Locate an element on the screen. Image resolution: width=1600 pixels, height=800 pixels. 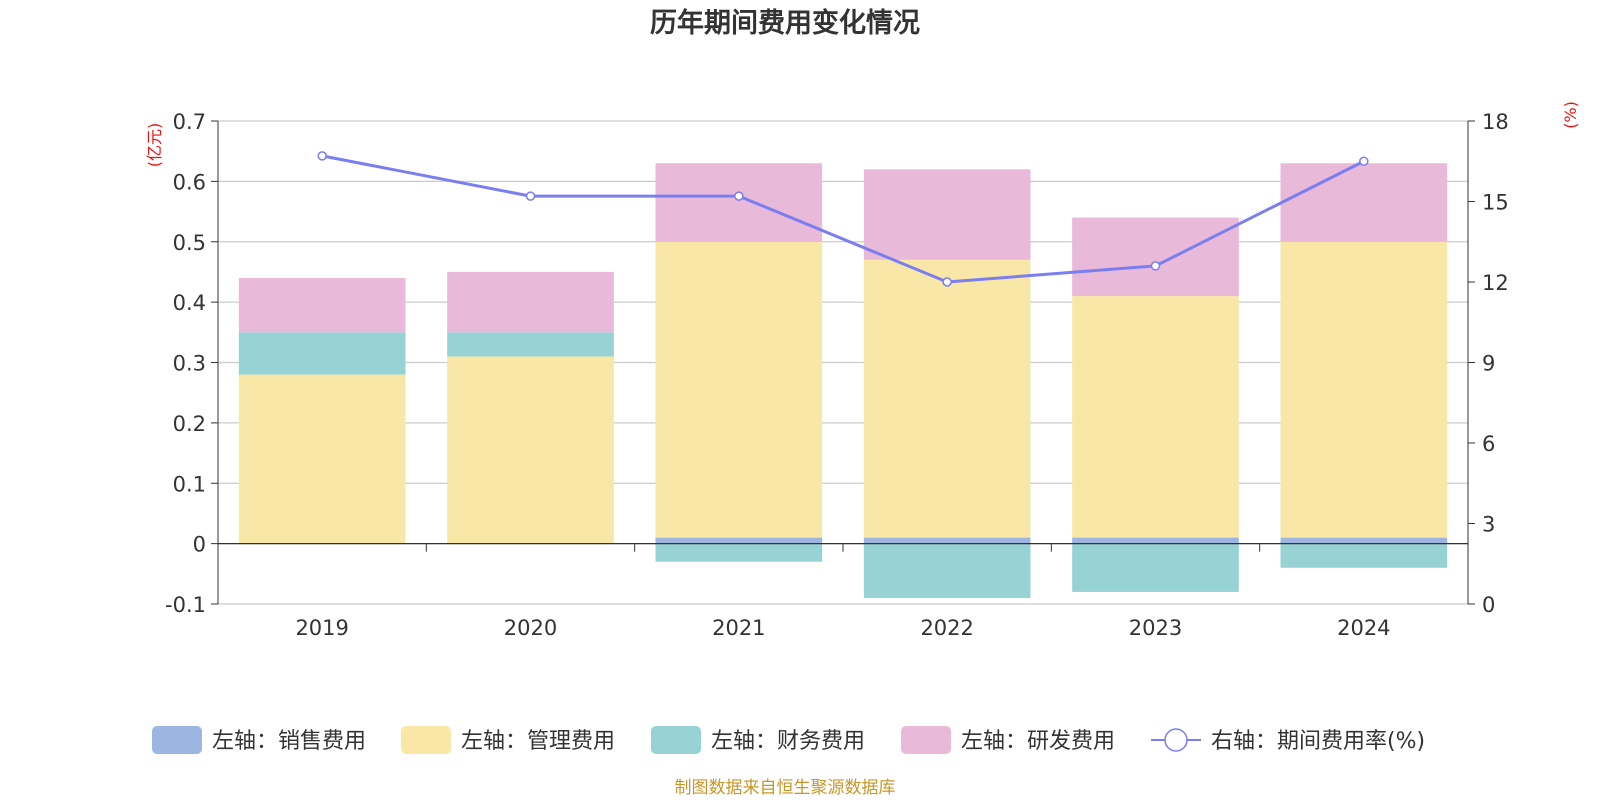
rate-line is located at coordinates (843, 219).